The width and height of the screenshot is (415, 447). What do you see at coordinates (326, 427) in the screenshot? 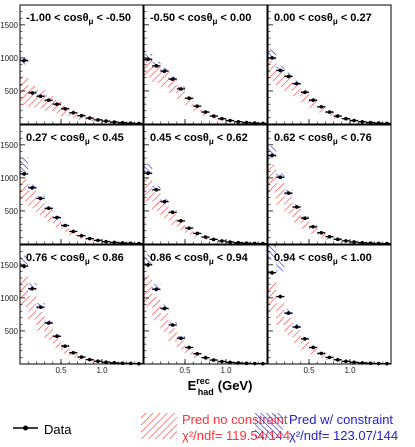
I see `legend-entry-pred-w-constraint: Pred w/ constraint χ²/ndf= 123.07/144` at bounding box center [326, 427].